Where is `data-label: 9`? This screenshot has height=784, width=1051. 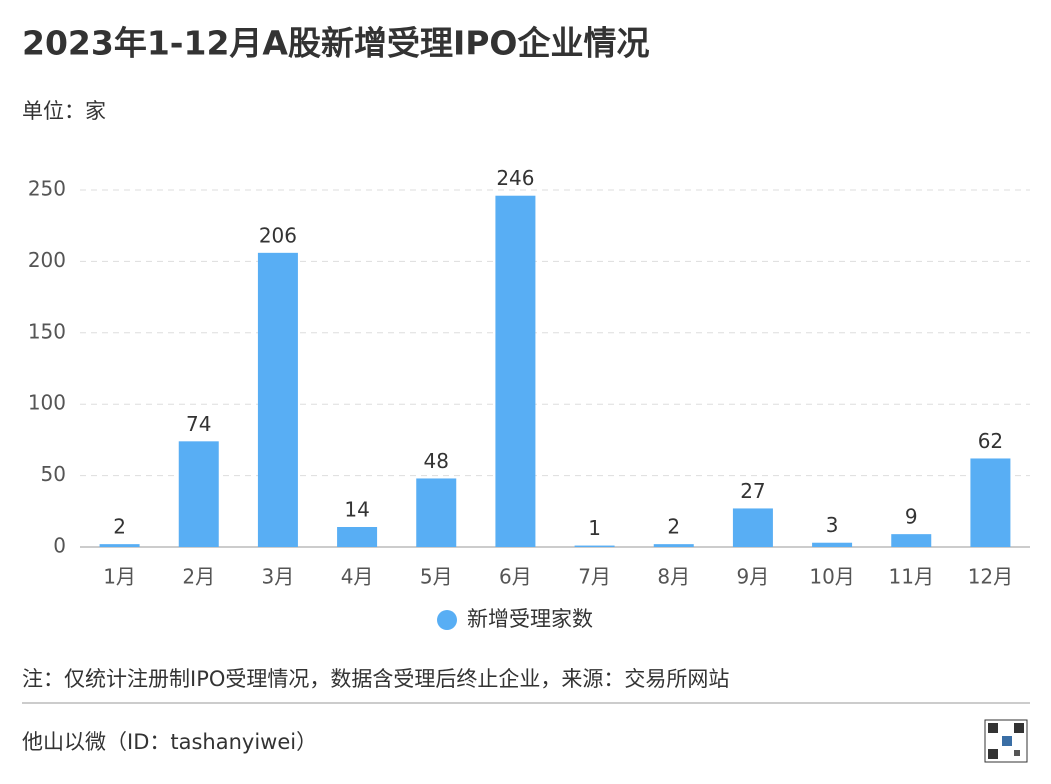 data-label: 9 is located at coordinates (911, 517).